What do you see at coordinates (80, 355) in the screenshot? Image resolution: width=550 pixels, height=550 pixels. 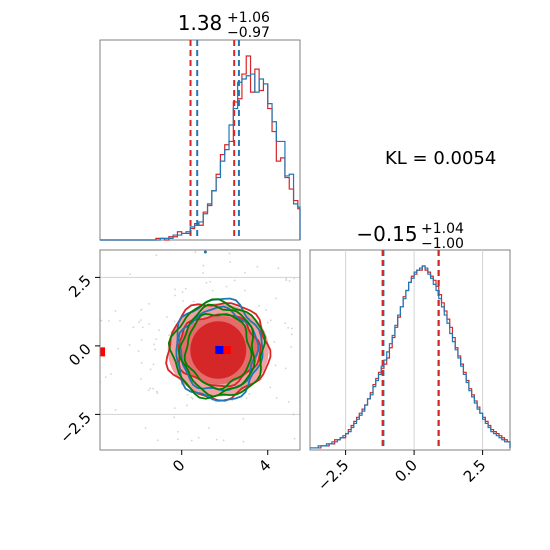 I see `contour-y-tick-label: 0.0` at bounding box center [80, 355].